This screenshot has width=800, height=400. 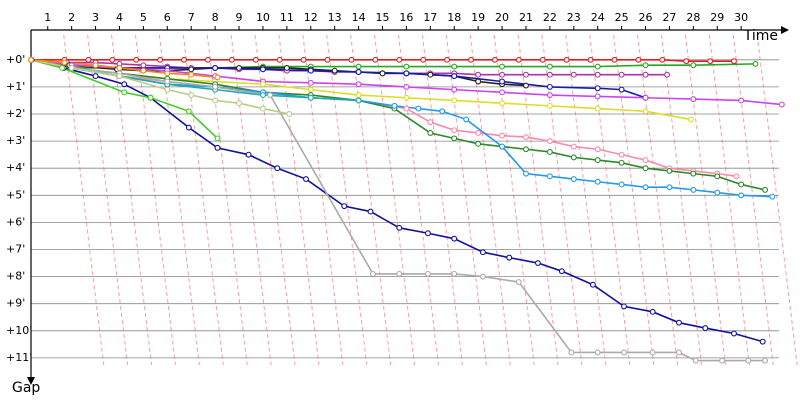 What do you see at coordinates (143, 17) in the screenshot?
I see `x-tick-label: 5` at bounding box center [143, 17].